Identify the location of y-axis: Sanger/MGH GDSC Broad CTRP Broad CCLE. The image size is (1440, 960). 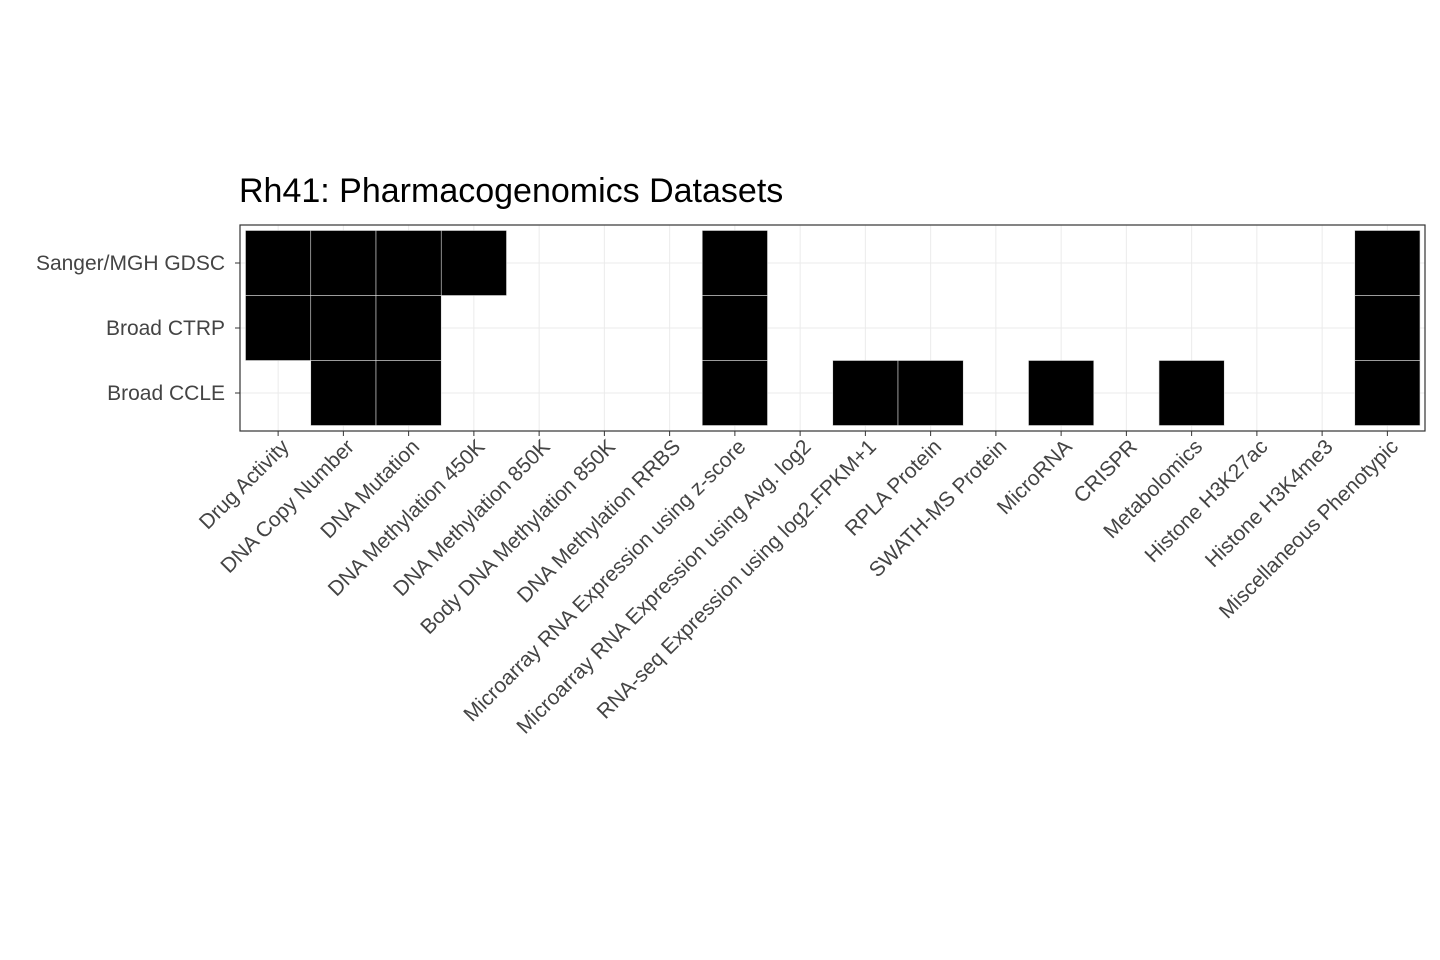
(138, 328).